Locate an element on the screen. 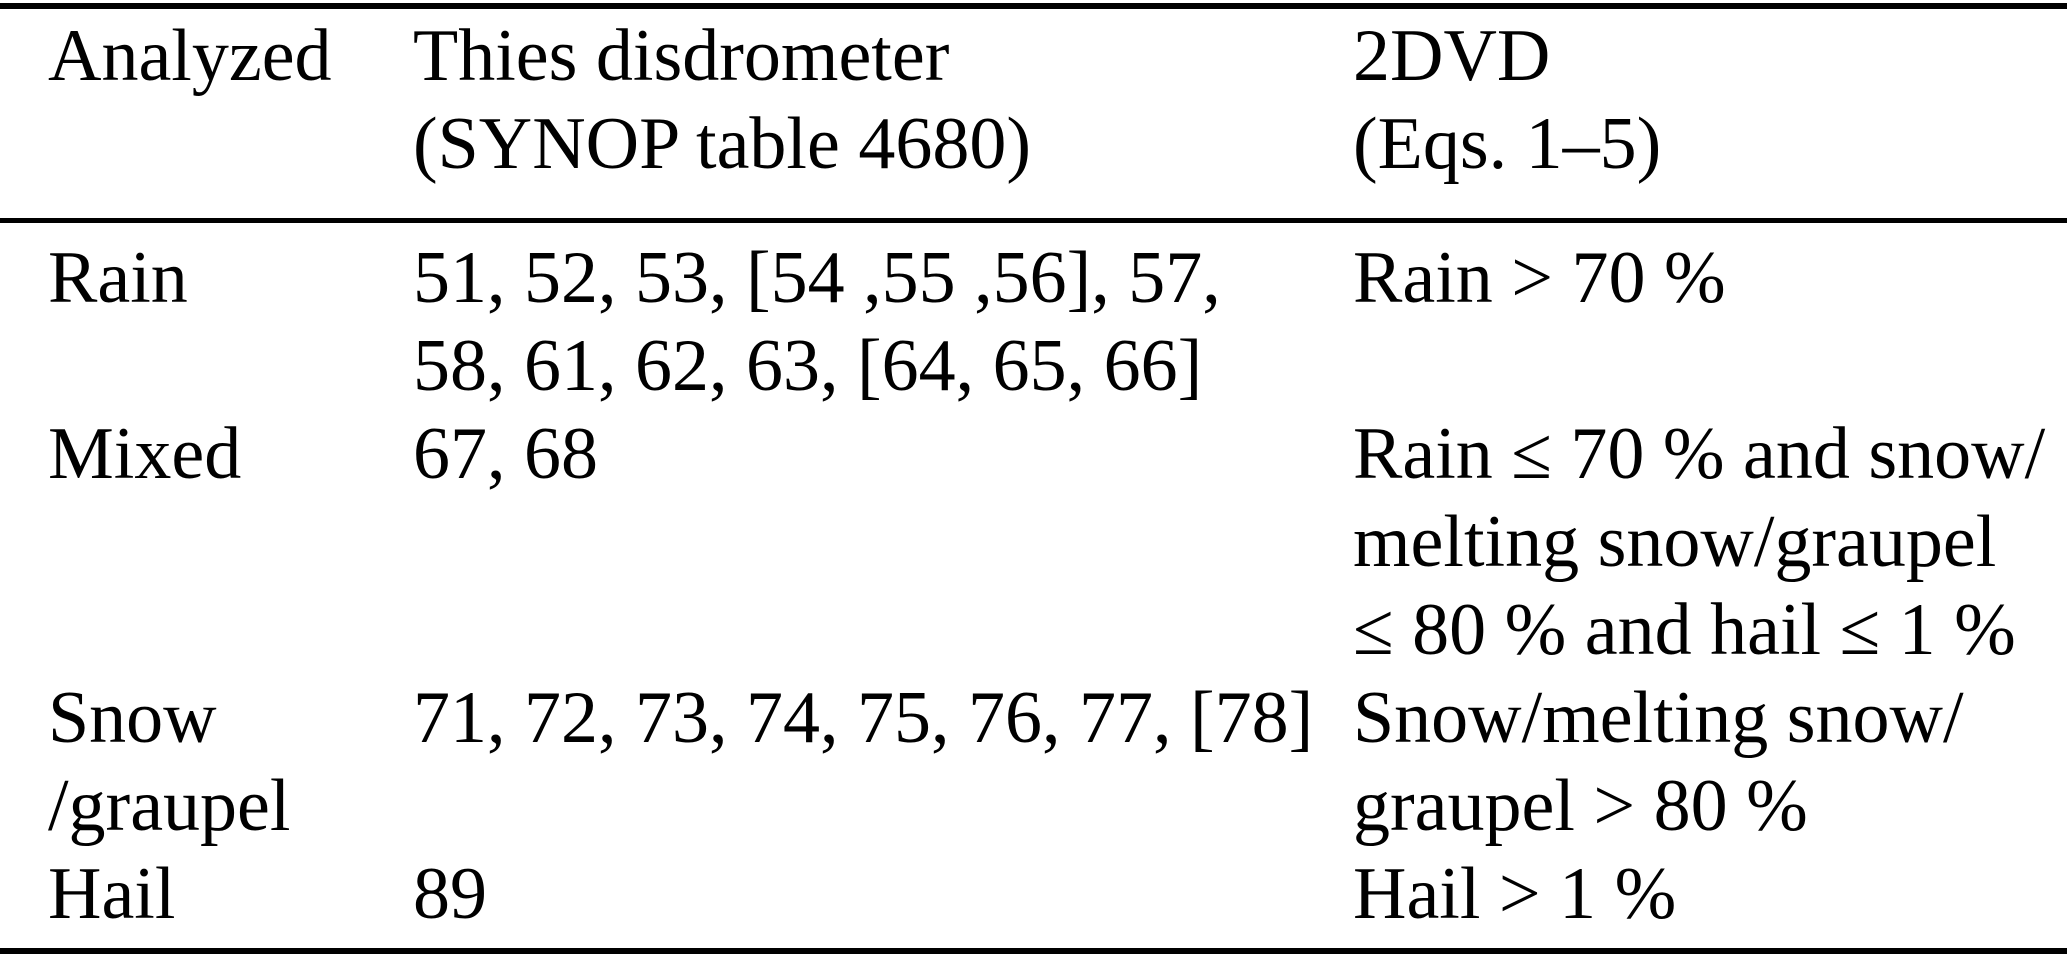 This screenshot has width=2067, height=957. hail-synop-codes: 89 is located at coordinates (450, 894).